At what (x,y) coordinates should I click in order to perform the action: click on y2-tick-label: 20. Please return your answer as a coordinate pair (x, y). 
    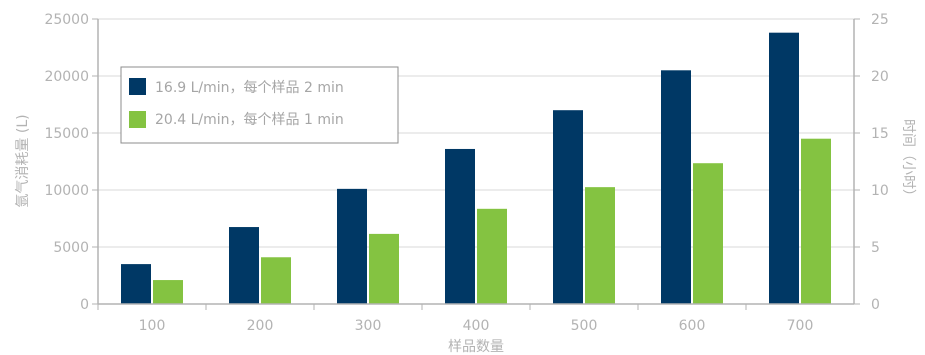
    Looking at the image, I should click on (880, 77).